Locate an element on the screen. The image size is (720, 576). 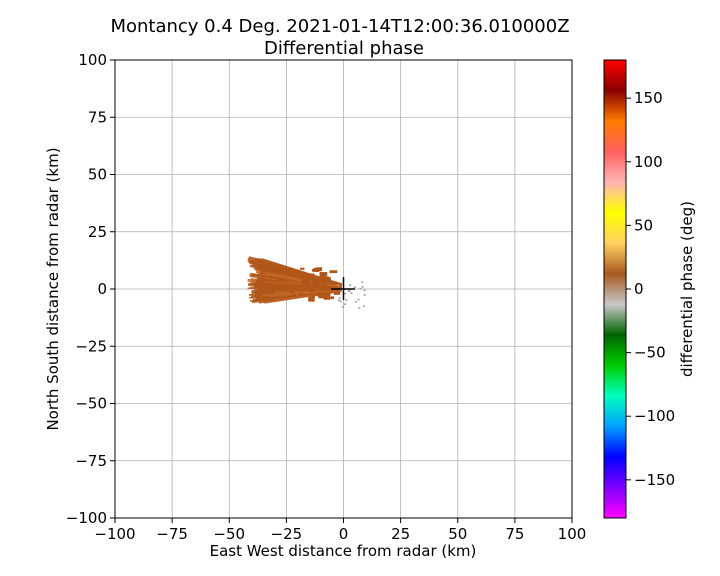
y-tick-label: −25 is located at coordinates (91, 346).